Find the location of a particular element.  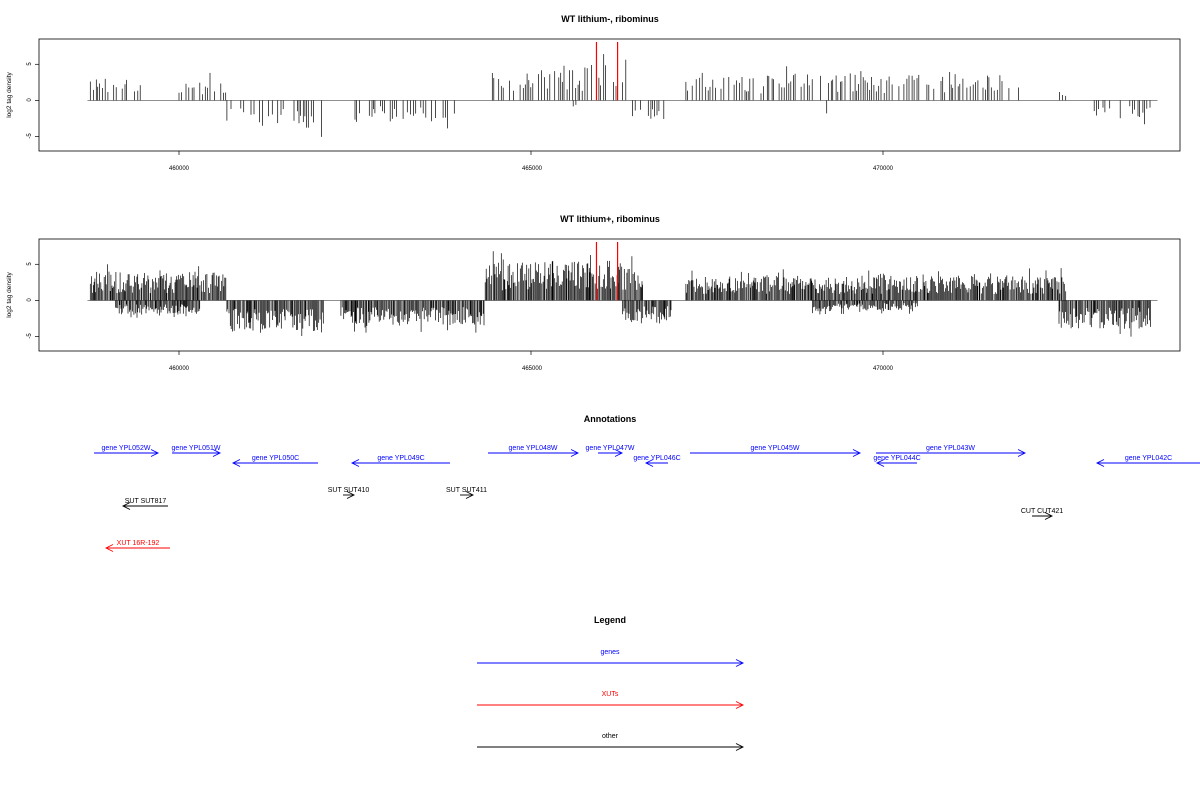

annotation-feature: XUT 16R-192 is located at coordinates (137, 546).